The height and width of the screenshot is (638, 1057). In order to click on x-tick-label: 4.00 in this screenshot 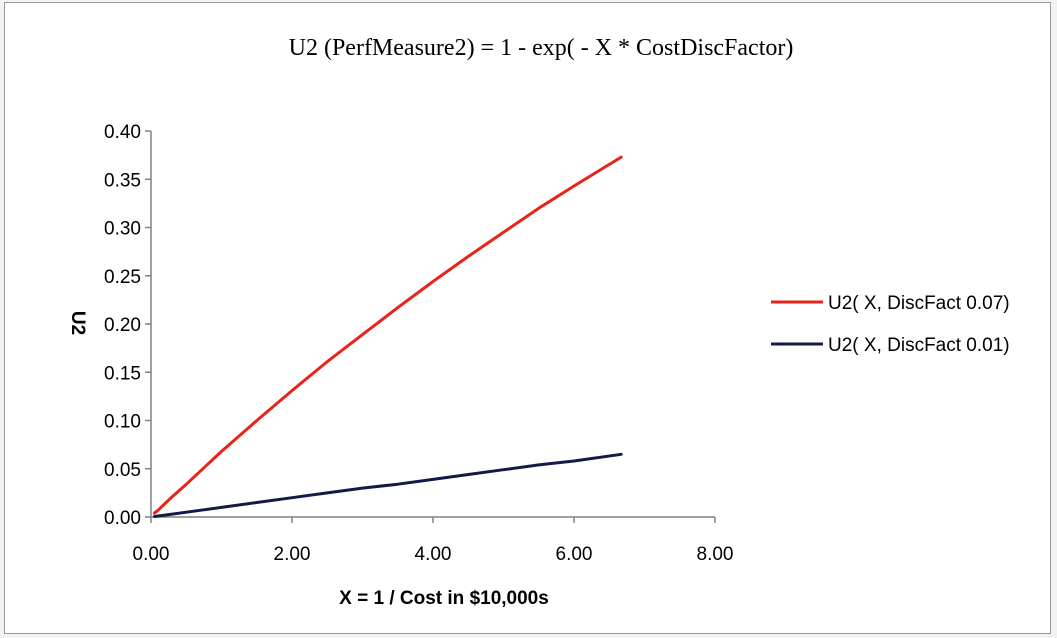, I will do `click(433, 554)`.